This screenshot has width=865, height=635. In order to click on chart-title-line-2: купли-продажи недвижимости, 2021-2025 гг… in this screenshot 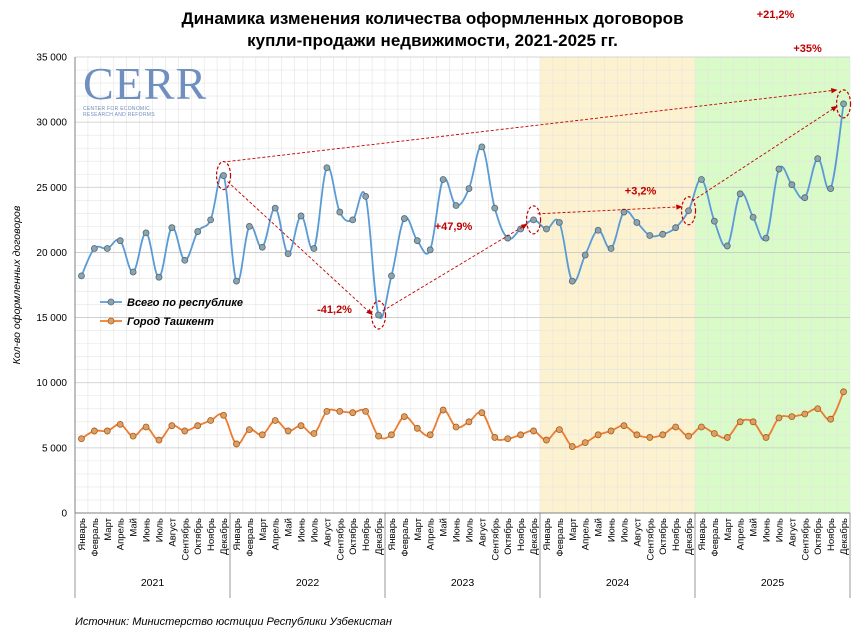, I will do `click(432, 40)`.